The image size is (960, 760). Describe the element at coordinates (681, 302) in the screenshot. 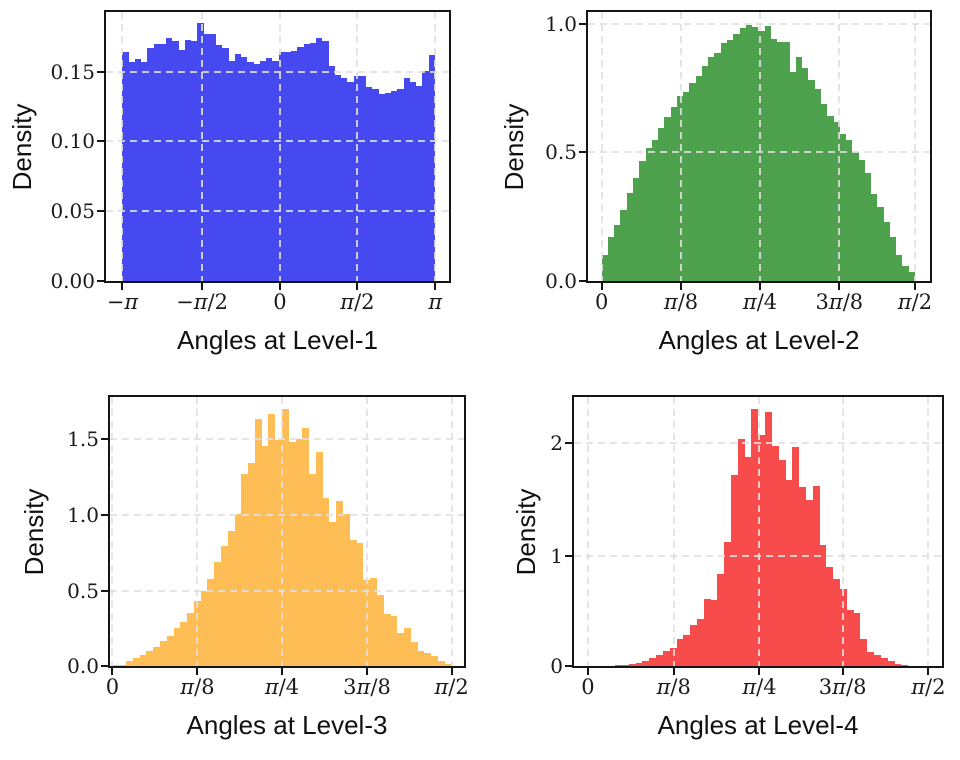

I see `x-tick-label: π/8` at that location.